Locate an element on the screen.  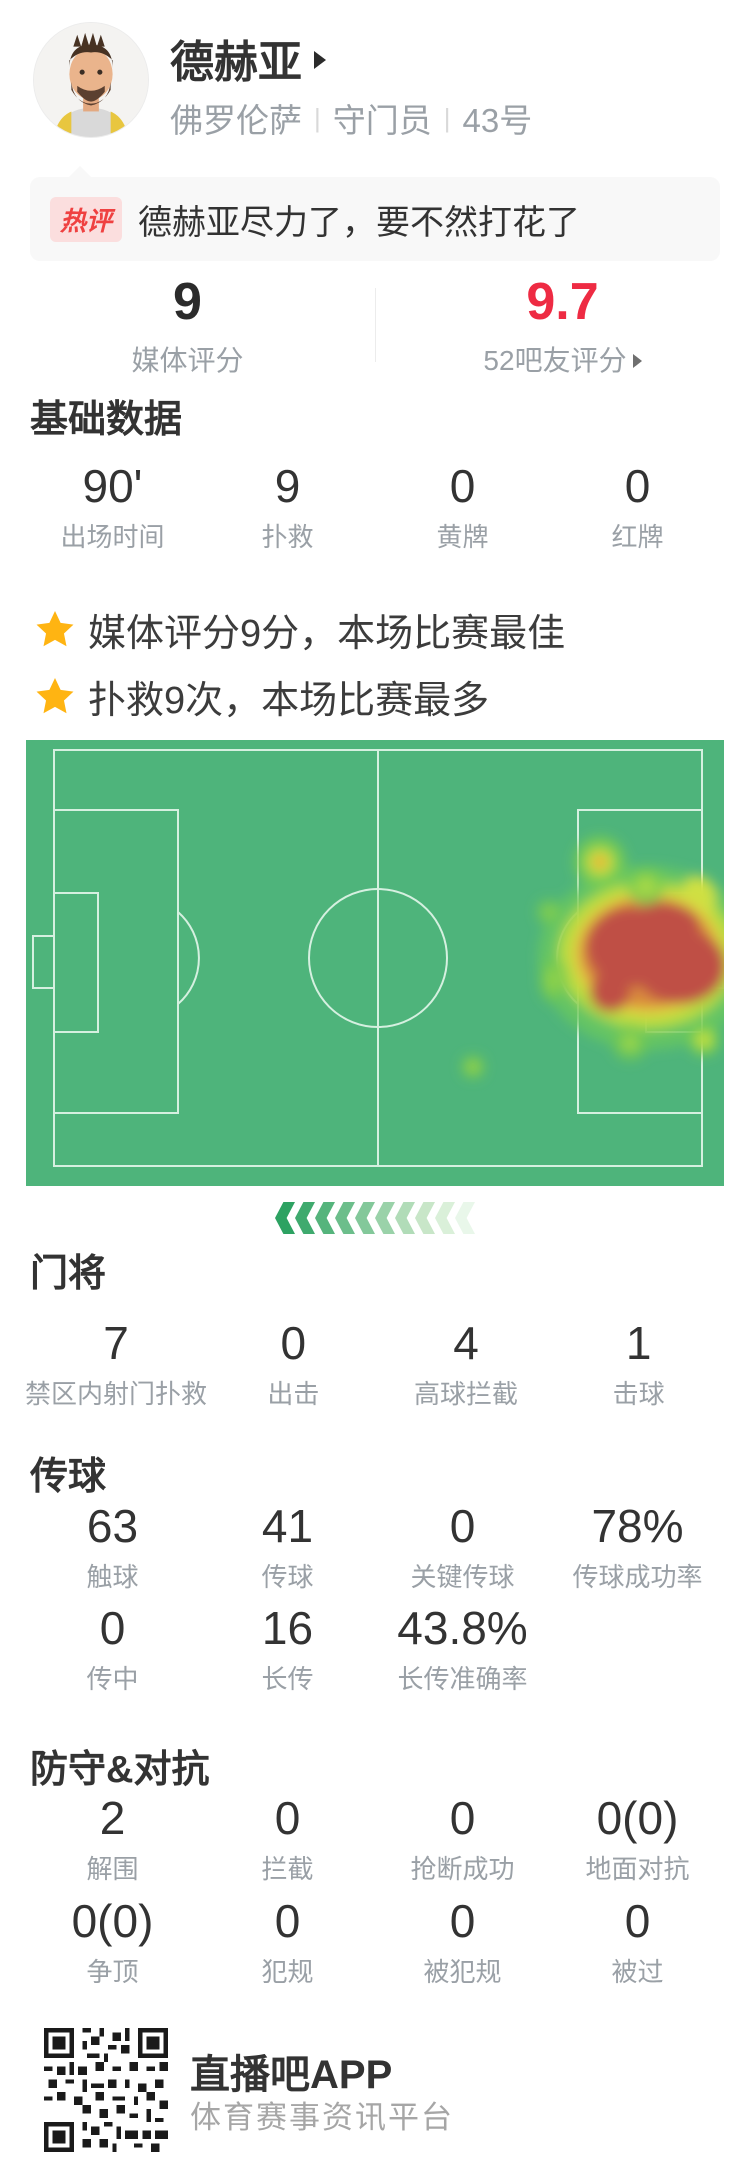
media-rating: 9 媒体评分 is located at coordinates (187, 325).